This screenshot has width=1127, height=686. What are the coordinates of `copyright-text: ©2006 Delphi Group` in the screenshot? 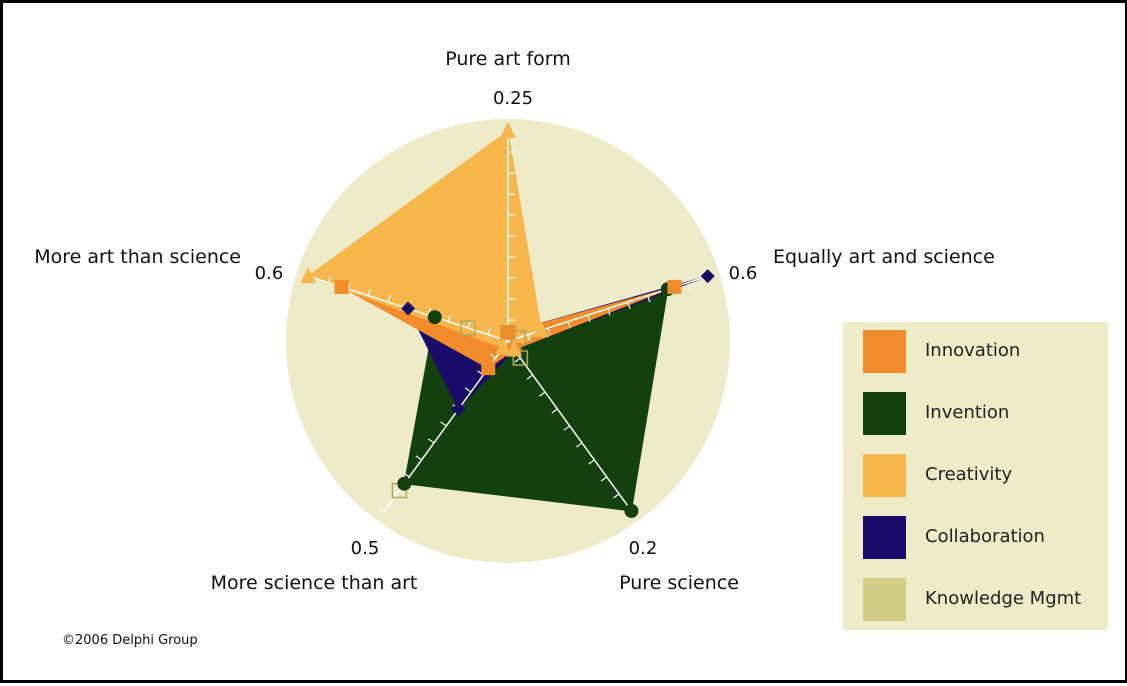 It's located at (130, 640).